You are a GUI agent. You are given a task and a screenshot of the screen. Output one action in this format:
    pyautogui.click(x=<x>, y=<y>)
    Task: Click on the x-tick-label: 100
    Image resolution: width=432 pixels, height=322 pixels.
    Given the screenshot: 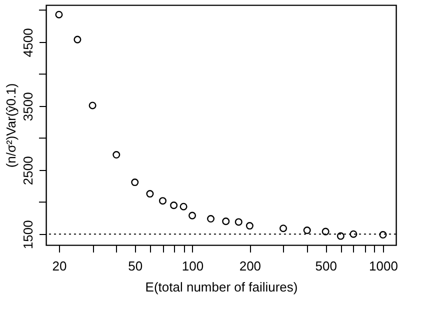 What is the action you would take?
    pyautogui.click(x=193, y=266)
    